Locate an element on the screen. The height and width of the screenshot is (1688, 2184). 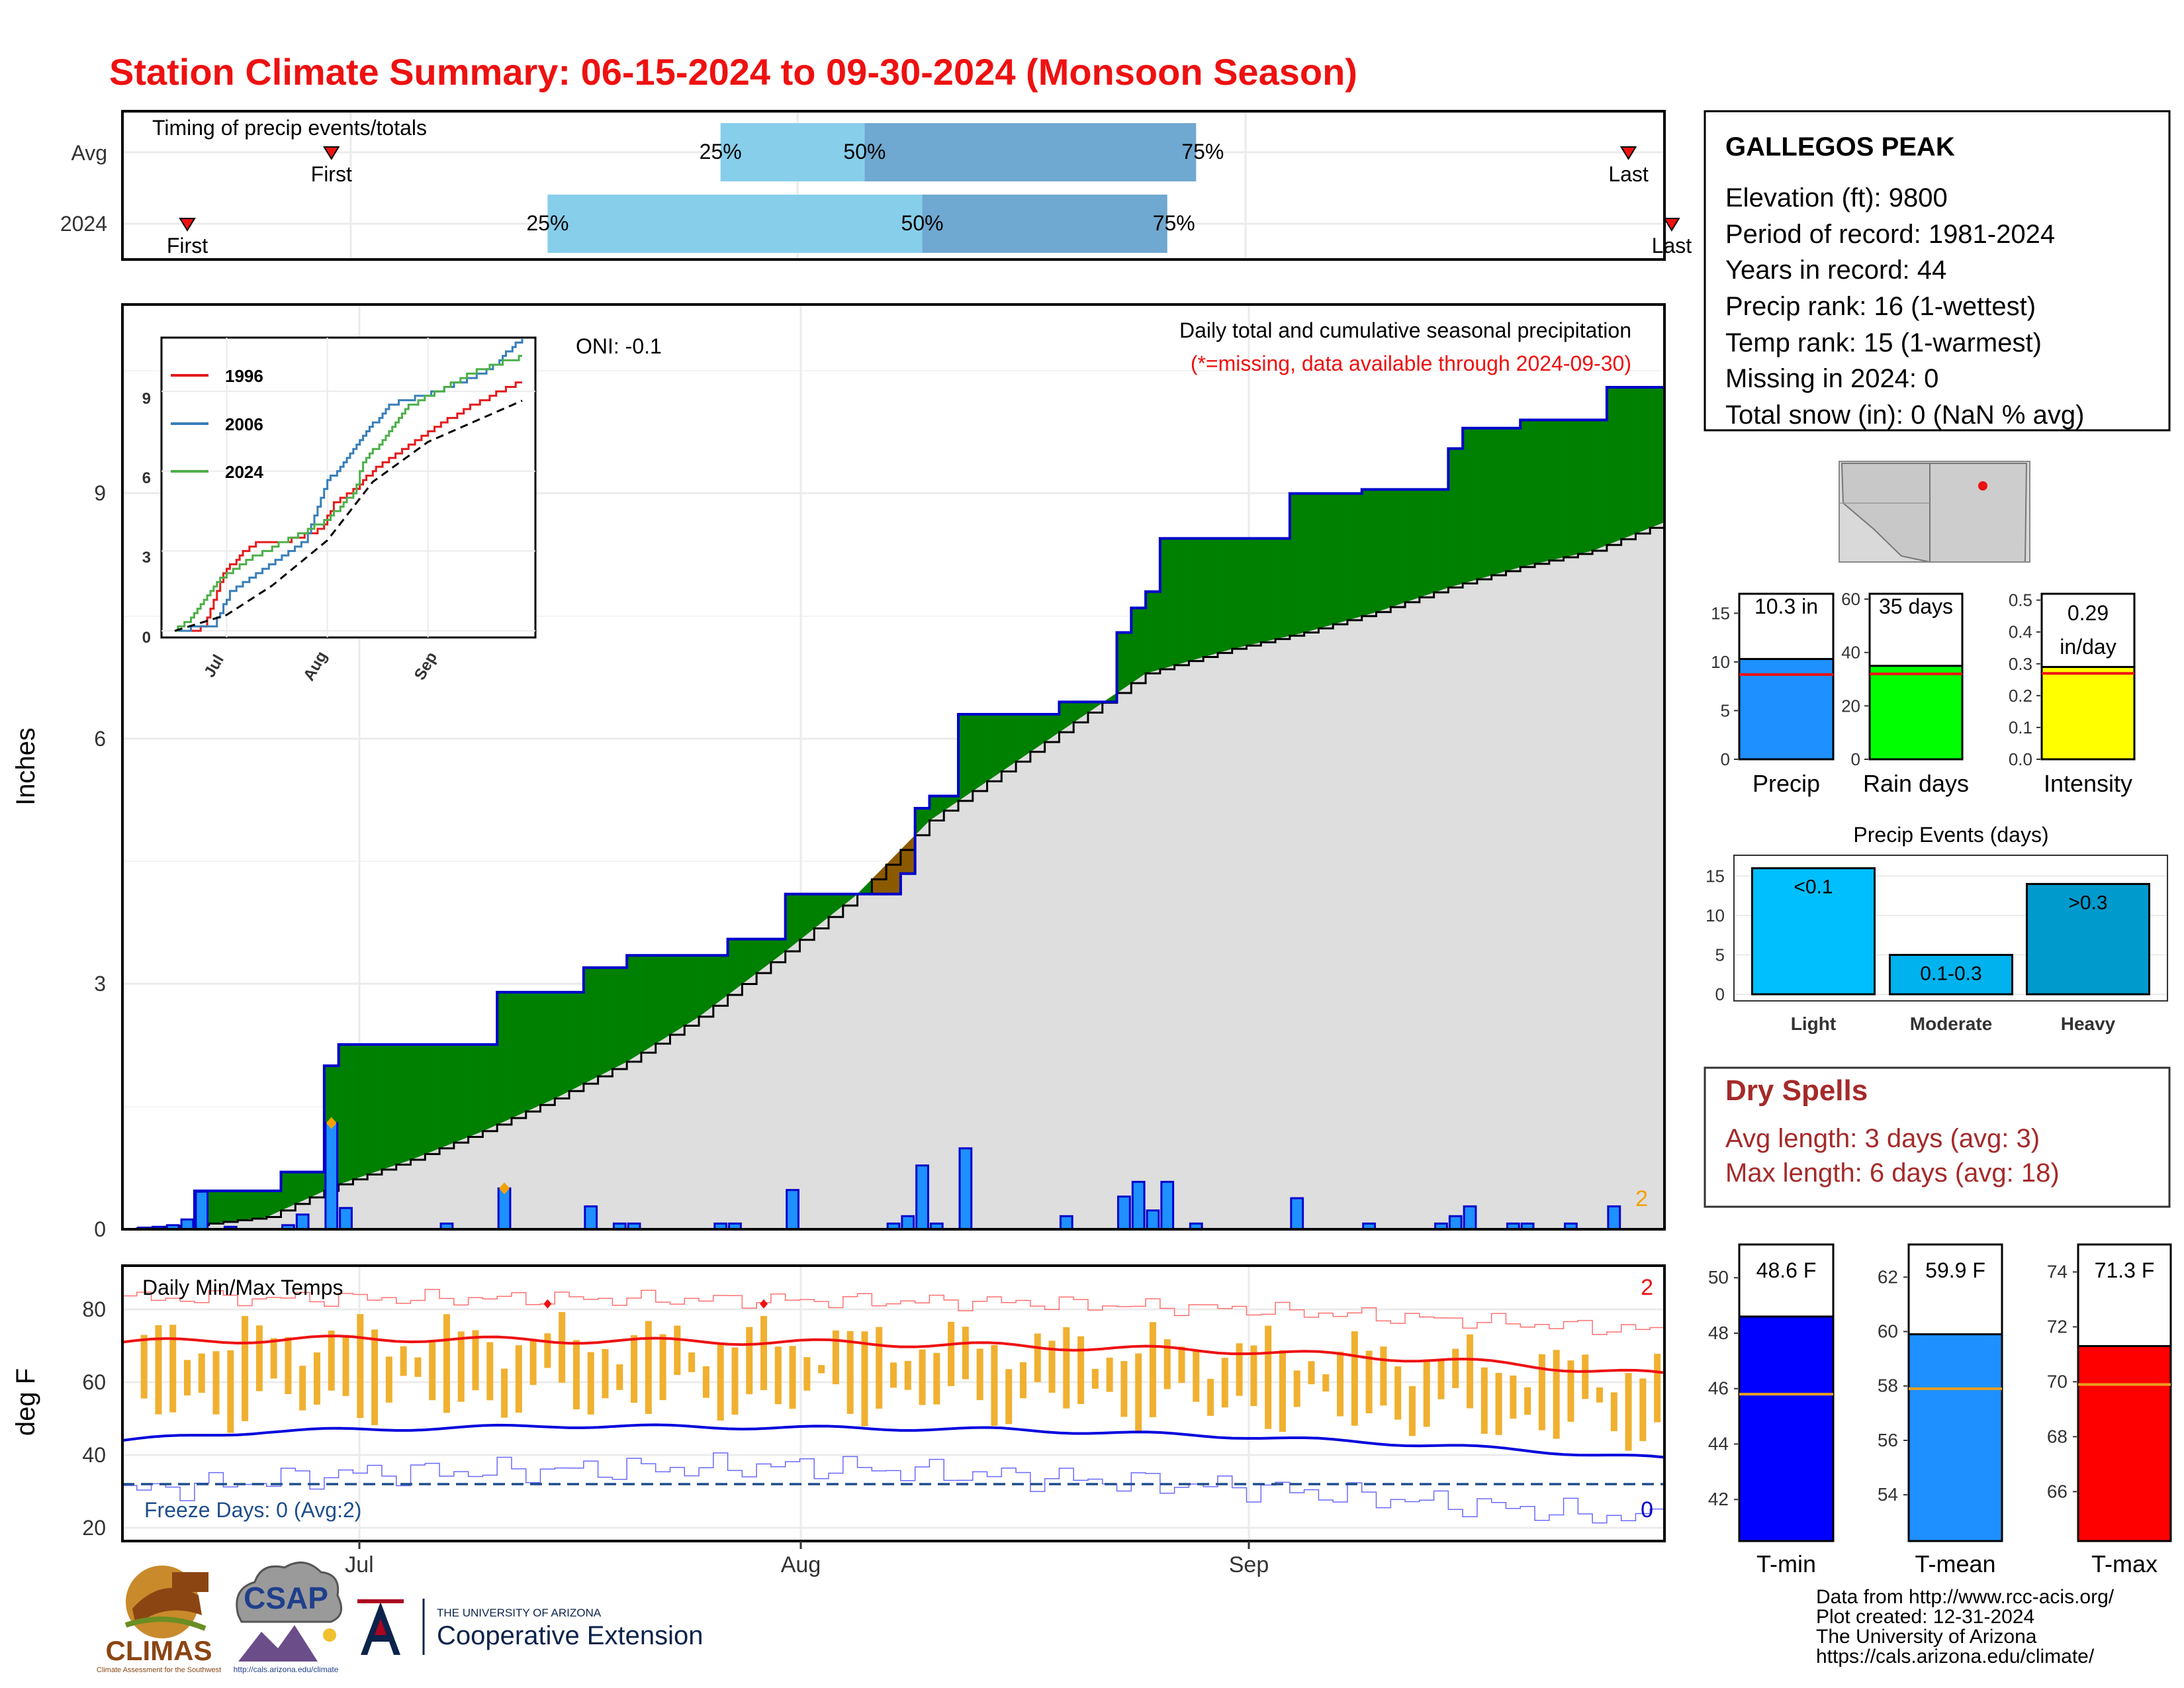
inset-chart: 1996 2006 2024 0 3 6 9 Jul Aug Sep is located at coordinates (339, 510).